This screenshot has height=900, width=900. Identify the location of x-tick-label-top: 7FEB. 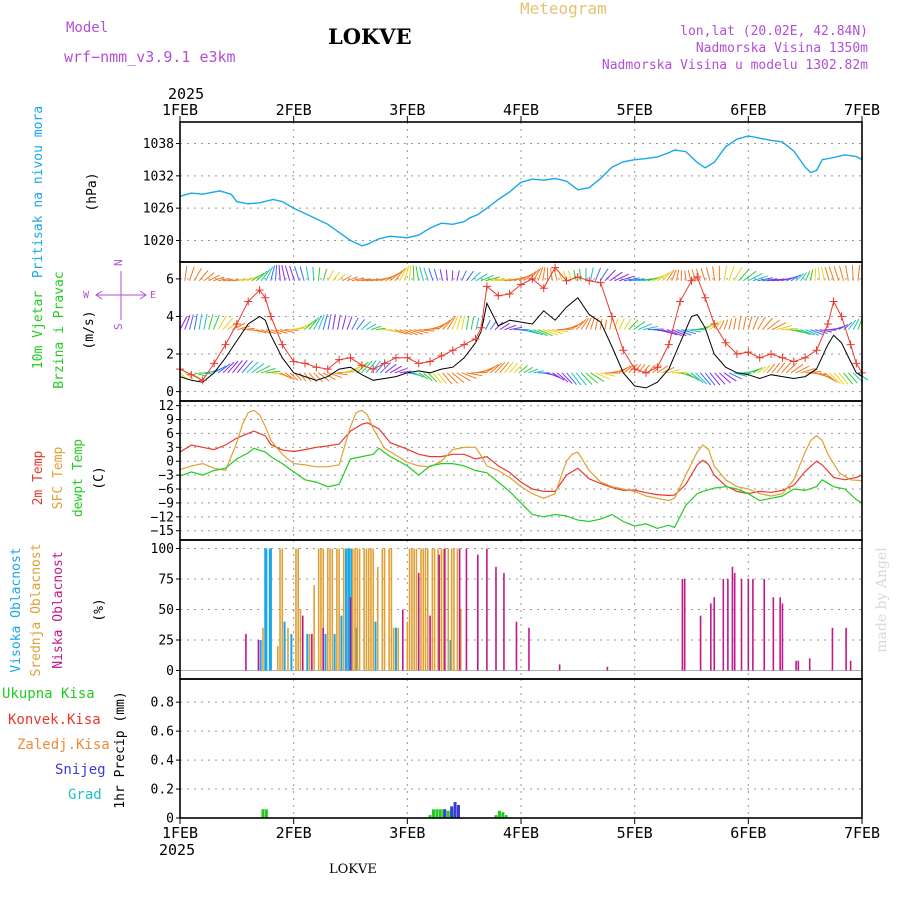
(862, 110).